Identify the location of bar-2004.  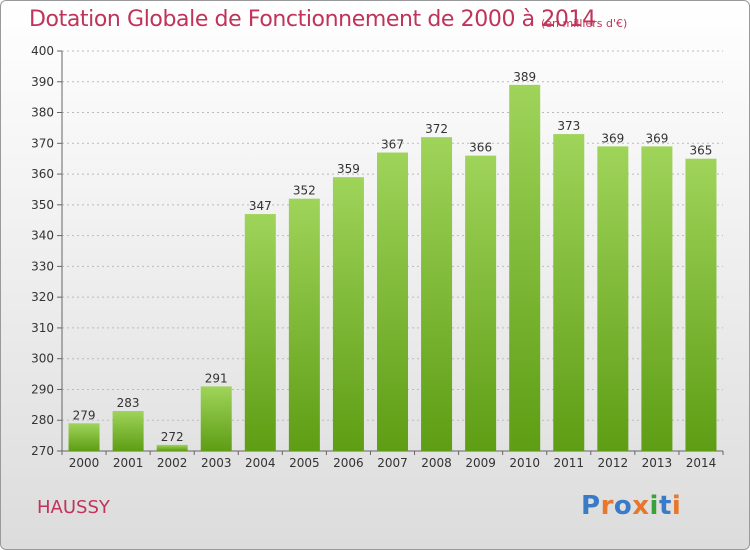
(260, 332).